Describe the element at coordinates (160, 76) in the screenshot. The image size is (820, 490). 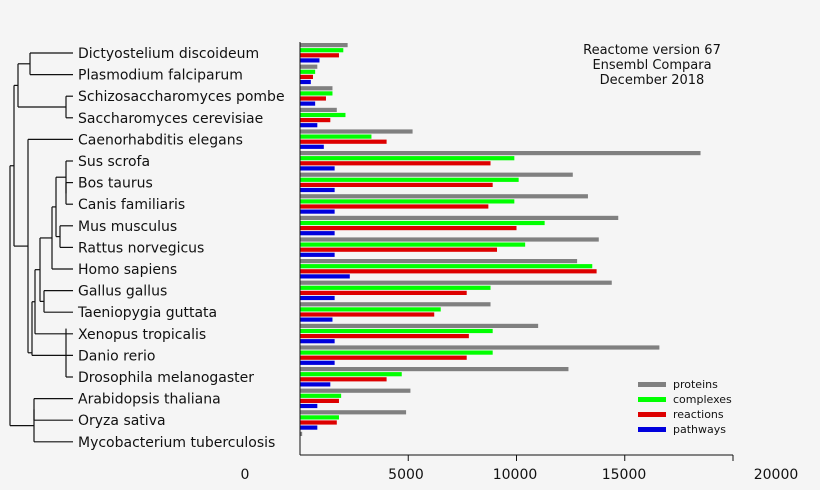
I see `species-label-1: Plasmodium falciparum` at that location.